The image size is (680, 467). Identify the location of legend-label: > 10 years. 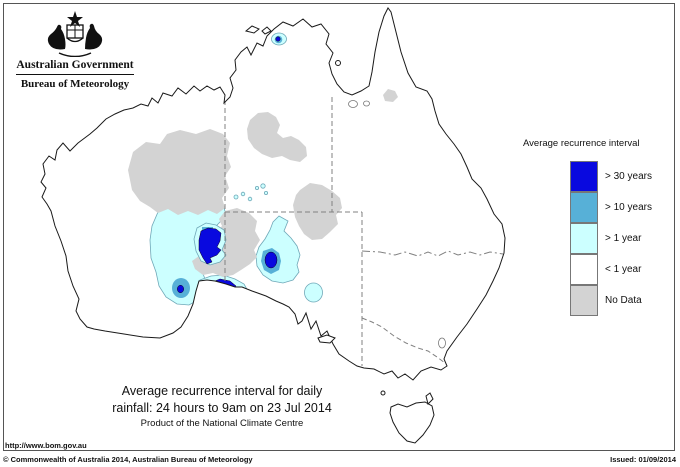
(628, 207).